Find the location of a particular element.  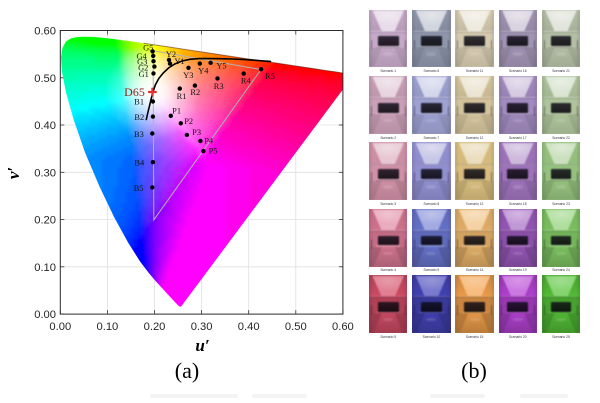

svg-text: R2 is located at coordinates (195, 92).